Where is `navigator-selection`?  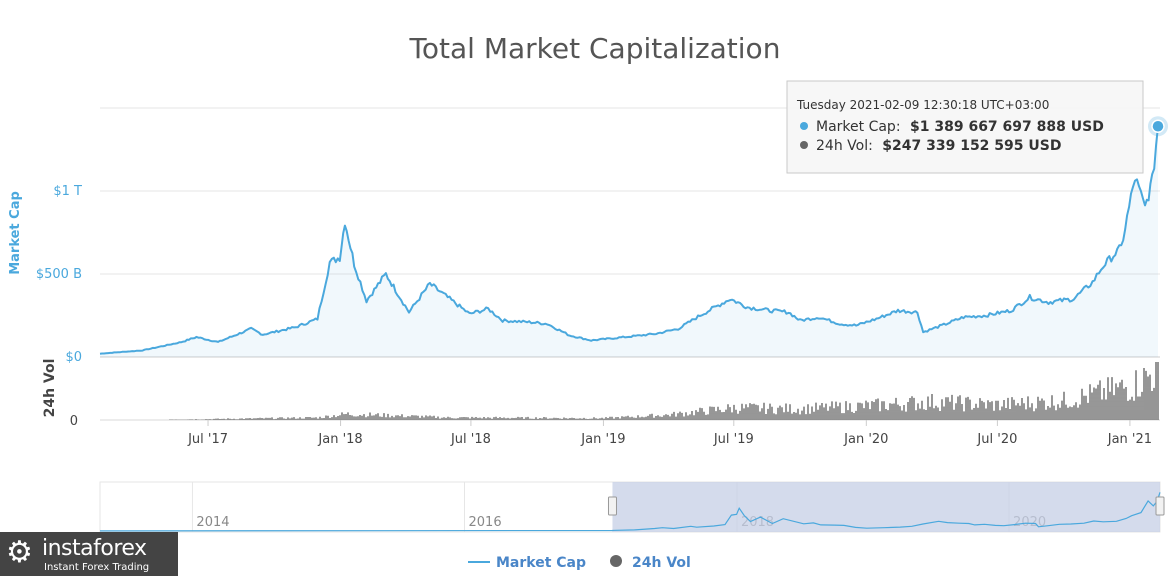 navigator-selection is located at coordinates (886, 507).